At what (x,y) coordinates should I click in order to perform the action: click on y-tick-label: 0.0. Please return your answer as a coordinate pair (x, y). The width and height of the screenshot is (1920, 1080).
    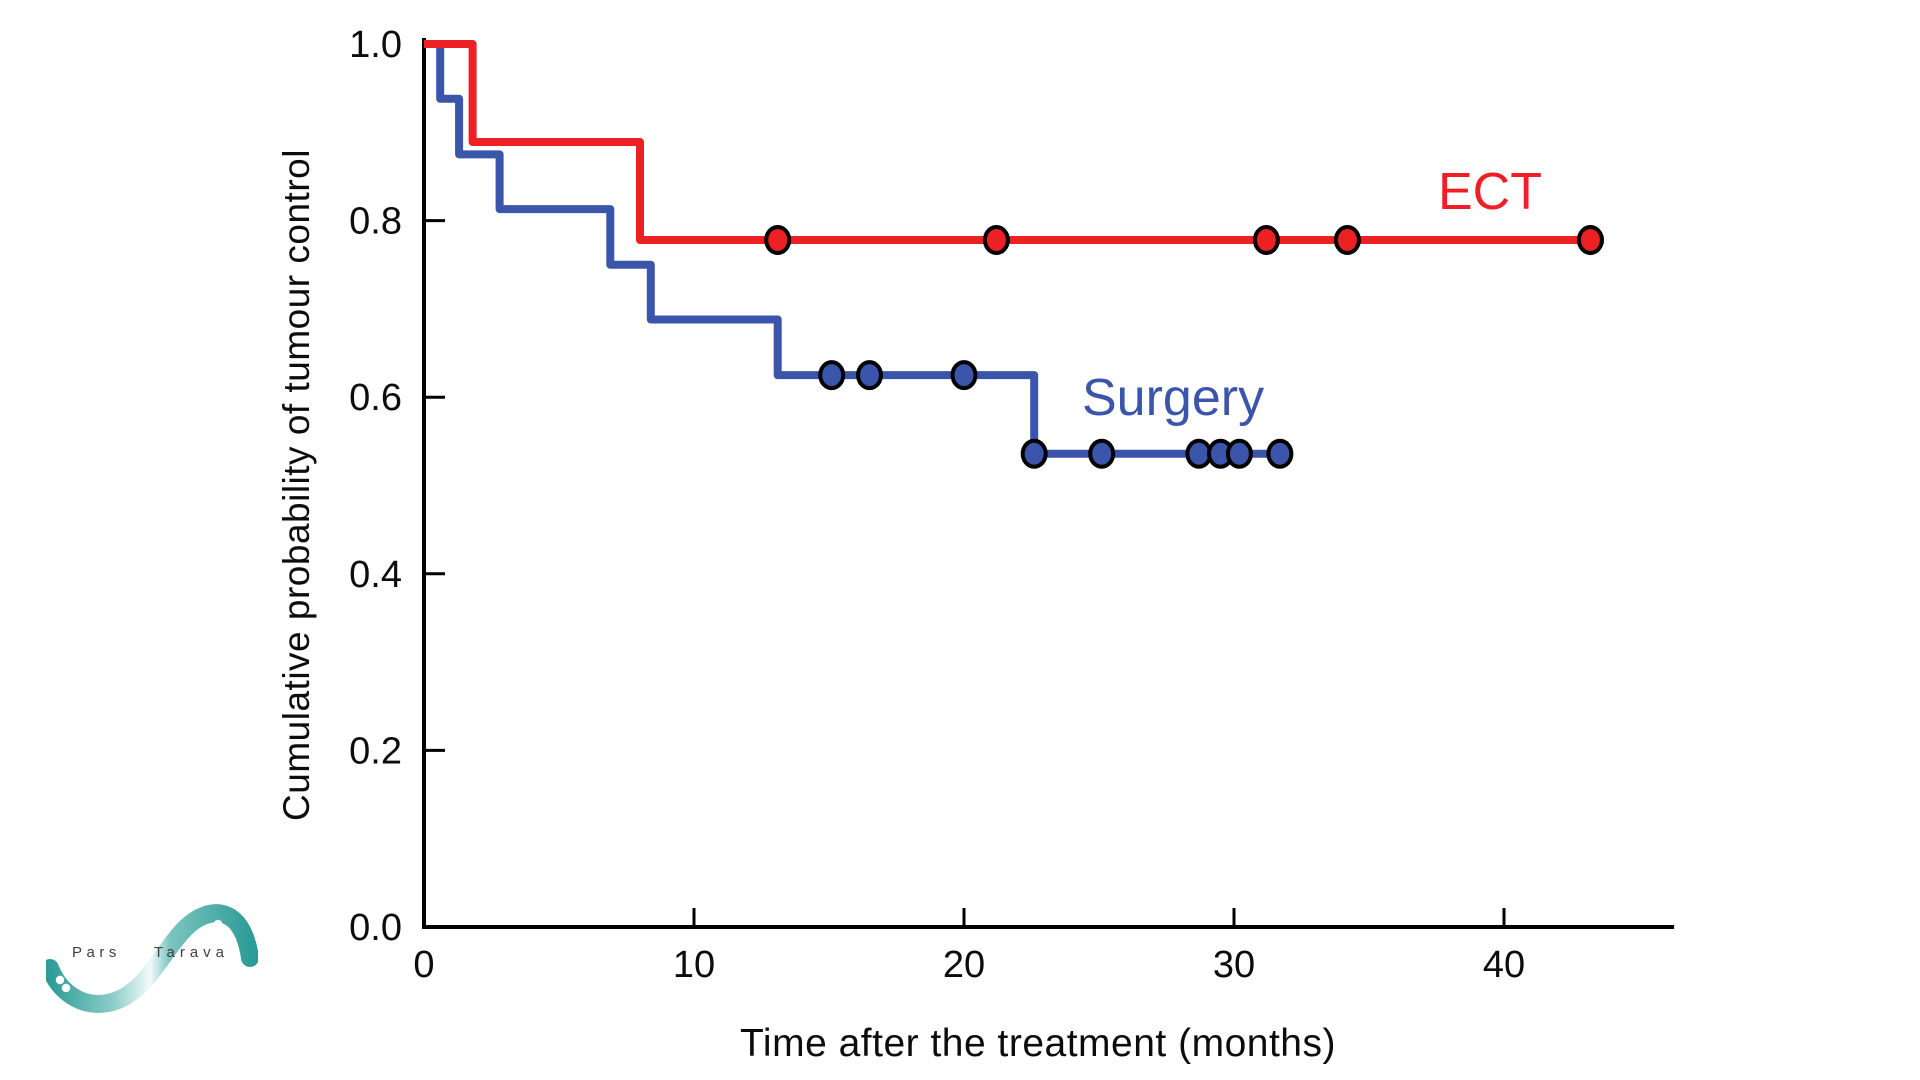
    Looking at the image, I should click on (375, 928).